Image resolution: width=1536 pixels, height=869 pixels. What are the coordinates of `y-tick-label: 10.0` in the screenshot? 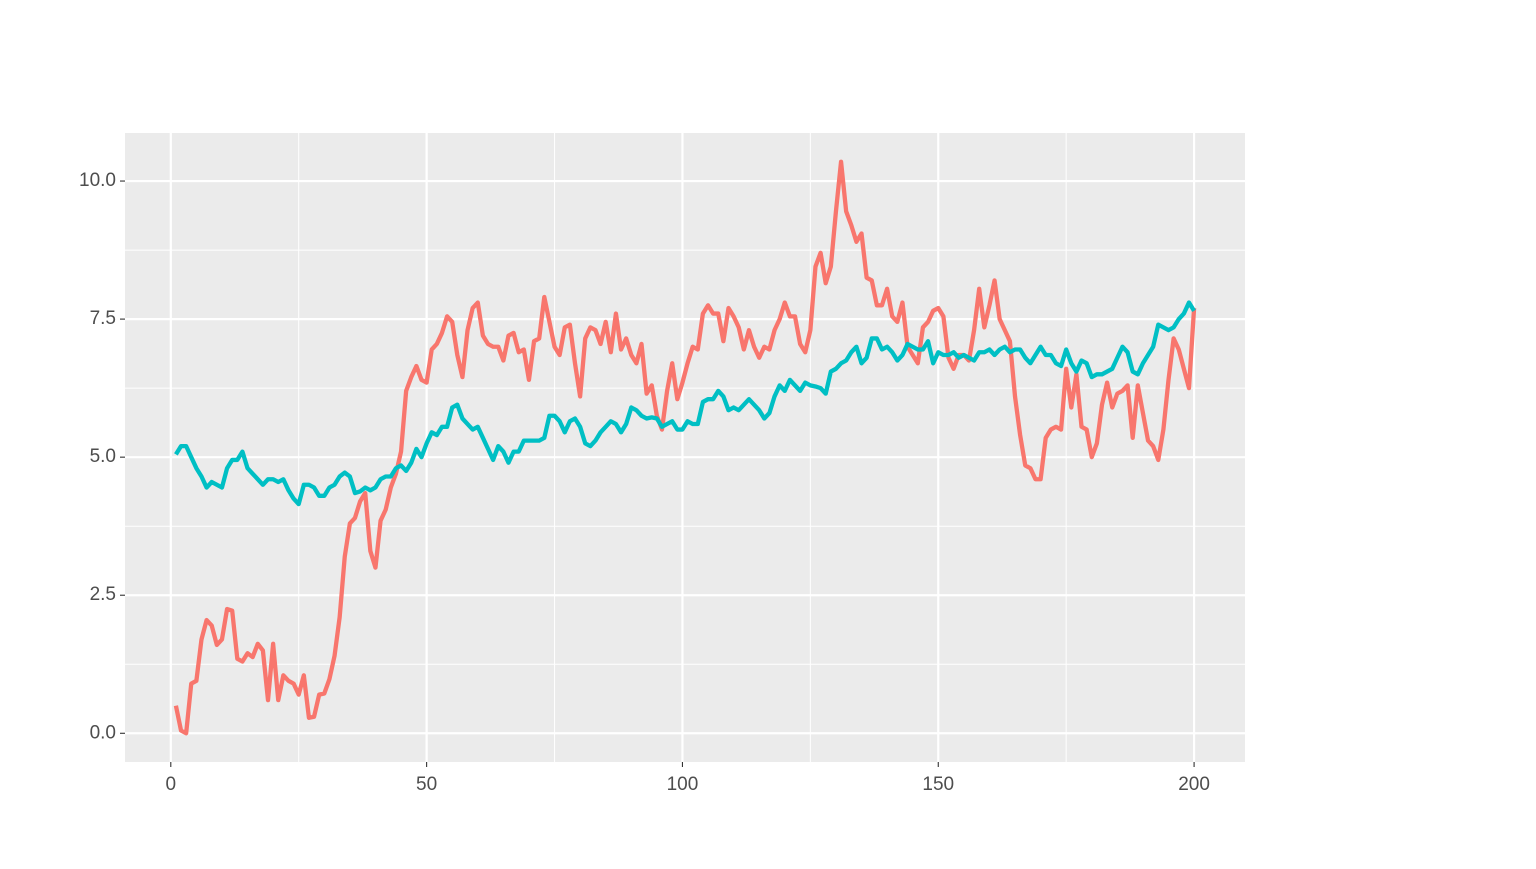 It's located at (97, 180).